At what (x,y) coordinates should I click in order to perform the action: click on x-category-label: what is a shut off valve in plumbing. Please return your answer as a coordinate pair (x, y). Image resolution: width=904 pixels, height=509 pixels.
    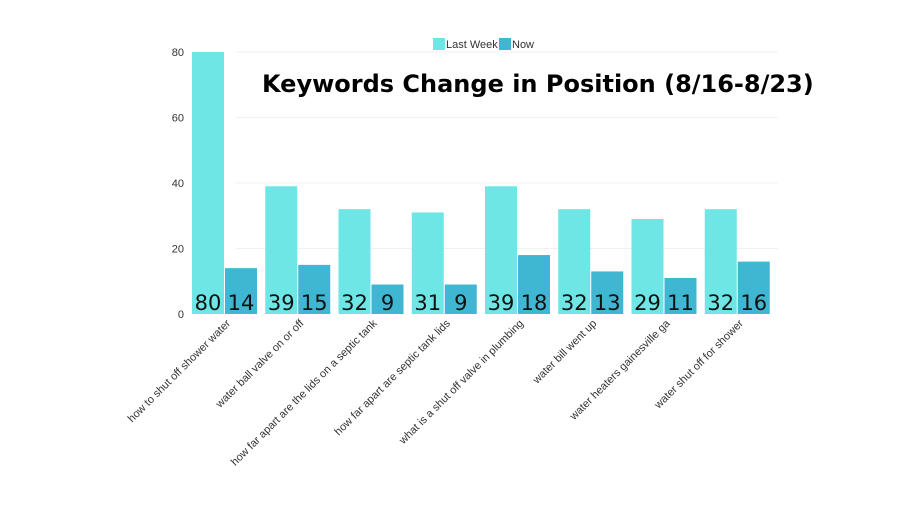
    Looking at the image, I should click on (461, 383).